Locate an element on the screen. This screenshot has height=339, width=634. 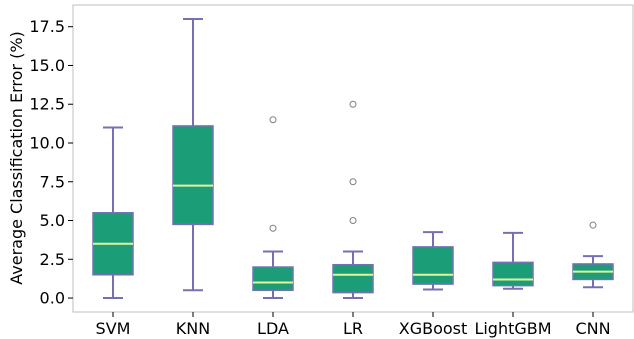
box-knn is located at coordinates (193, 154).